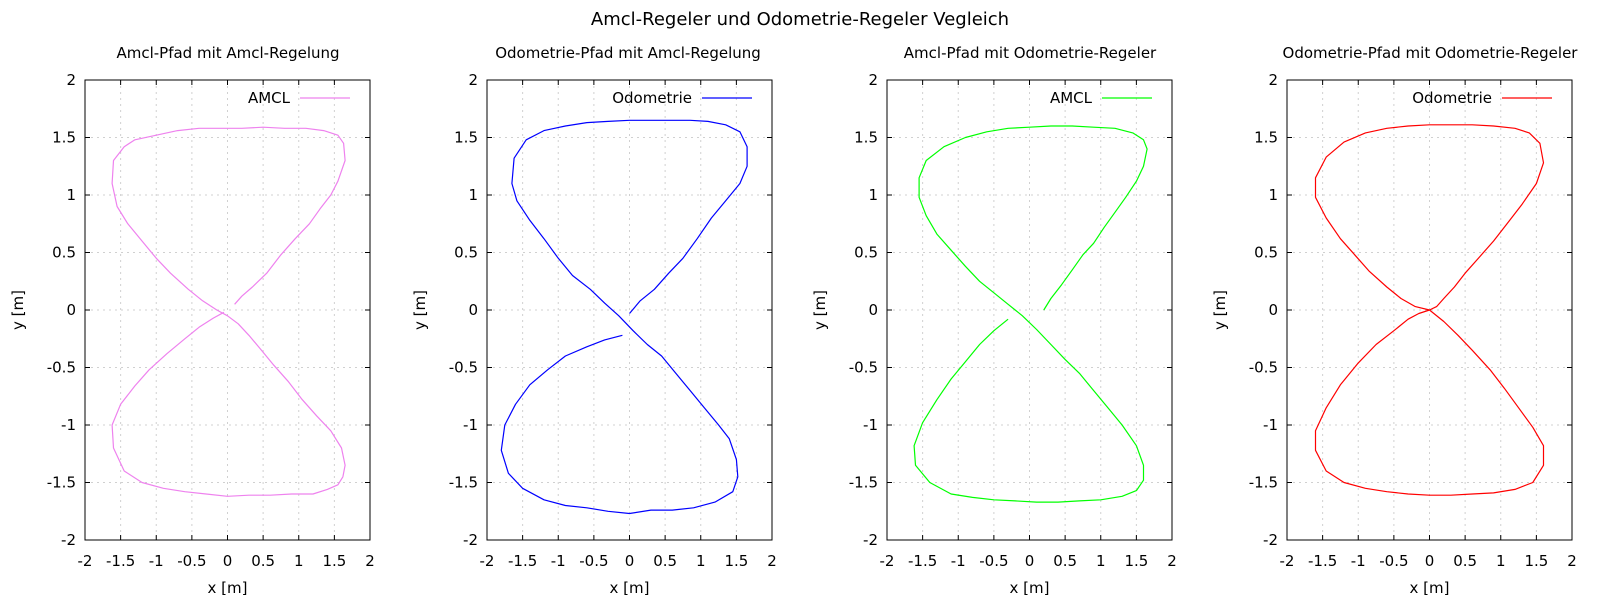  I want to click on subplot-title: Amcl-Pfad mit Odometrie-Regeler, so click(1030, 53).